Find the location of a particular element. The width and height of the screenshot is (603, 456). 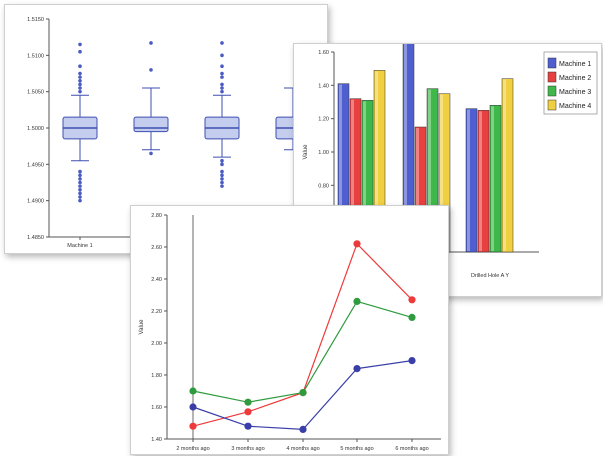

y-tick-label: 1.4950 is located at coordinates (35, 165).